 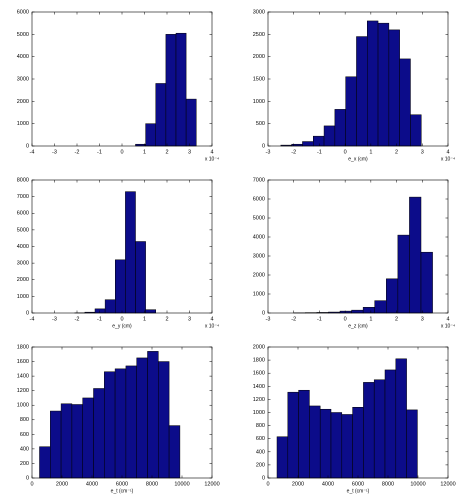 I want to click on y-tick-label: 8000, so click(x=23, y=180).